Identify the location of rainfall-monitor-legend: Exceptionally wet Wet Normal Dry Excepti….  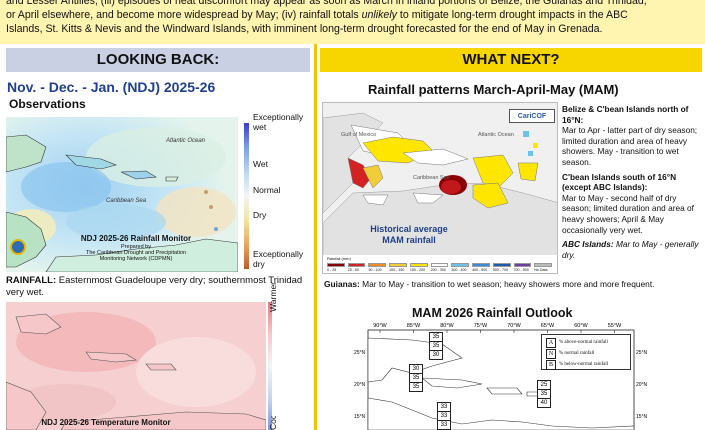
(276, 193).